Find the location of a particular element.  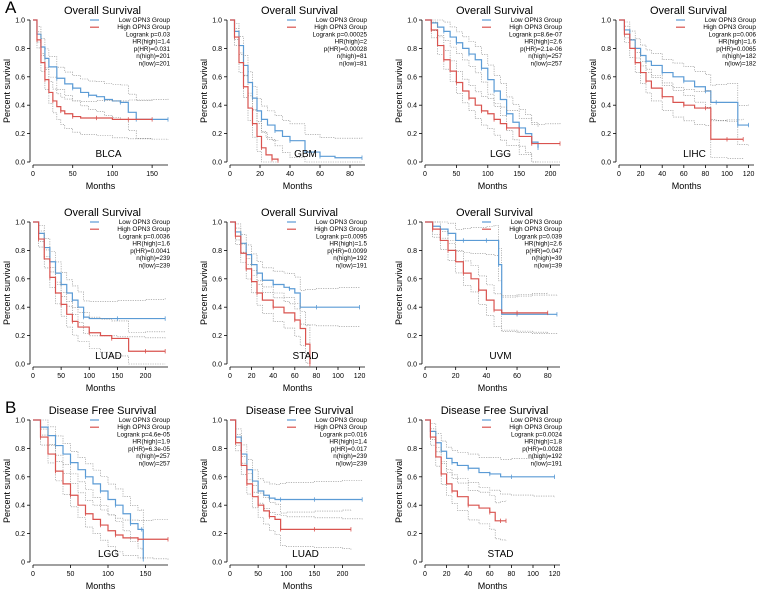

x-tick-label: 0 is located at coordinates (33, 574).